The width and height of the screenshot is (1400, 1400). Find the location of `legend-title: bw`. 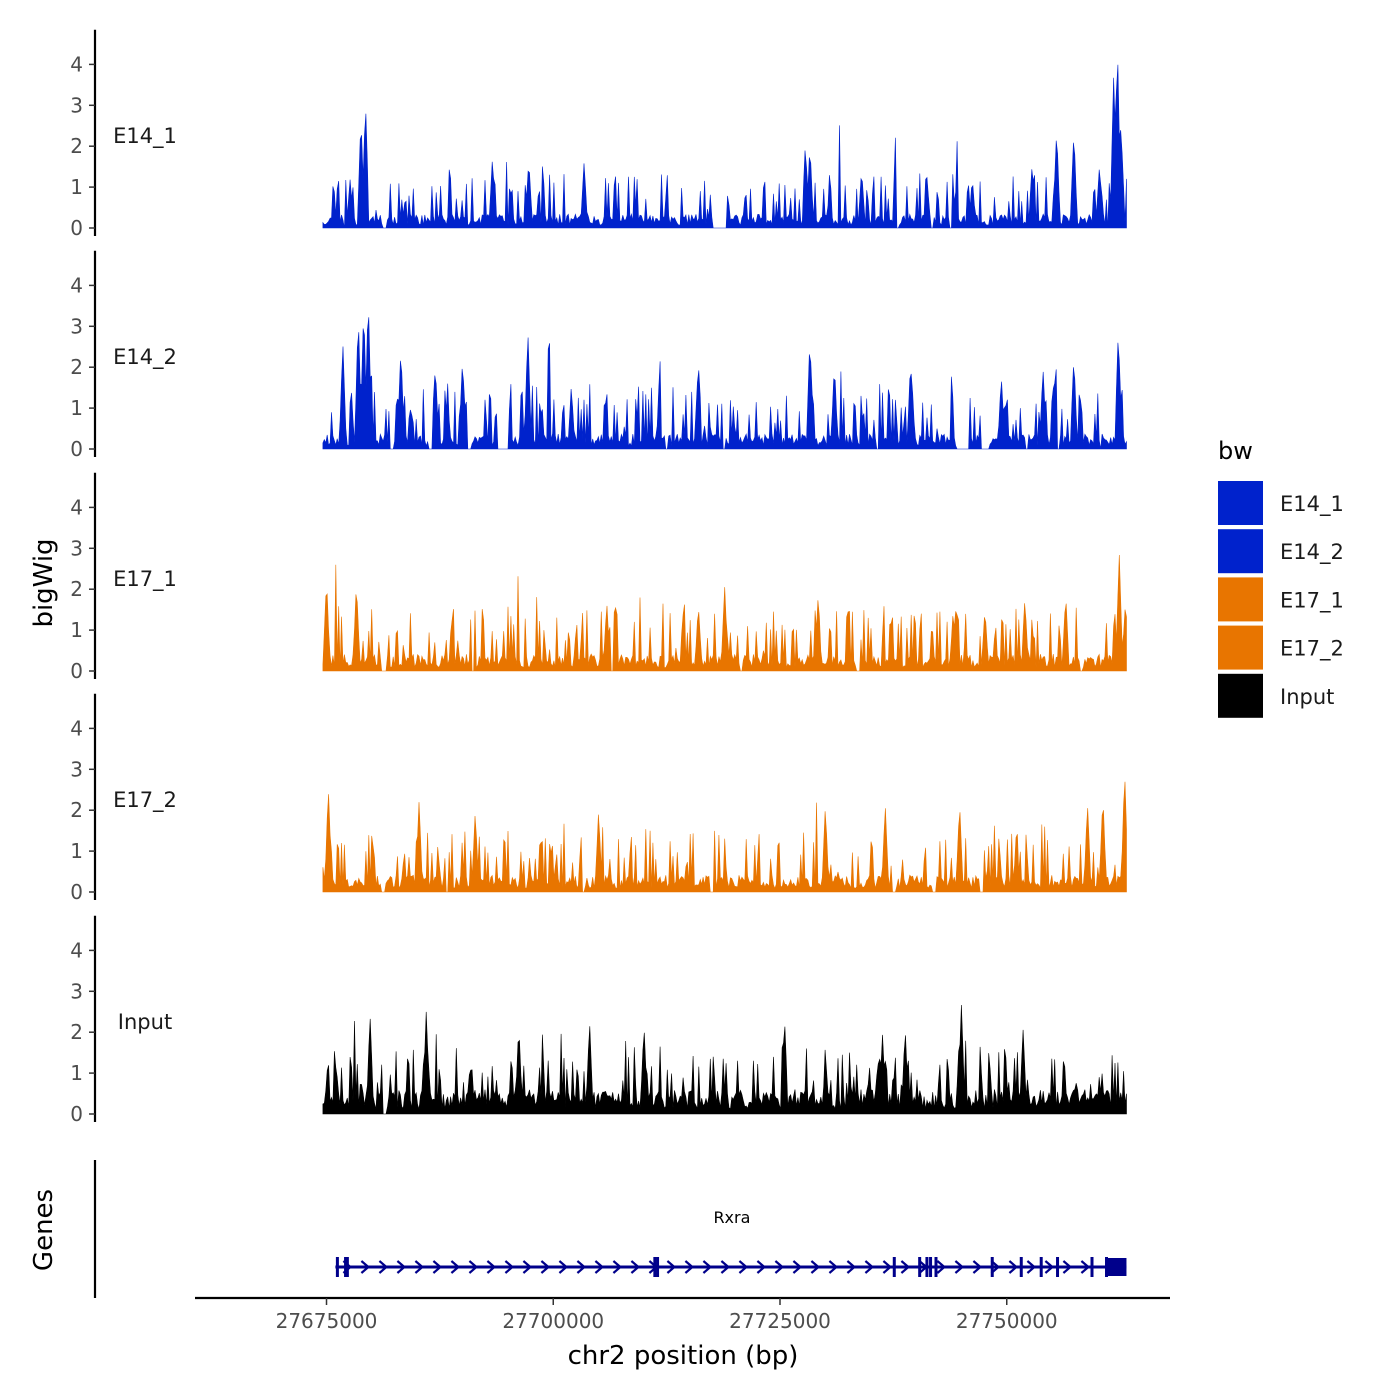

legend-title: bw is located at coordinates (1235, 451).